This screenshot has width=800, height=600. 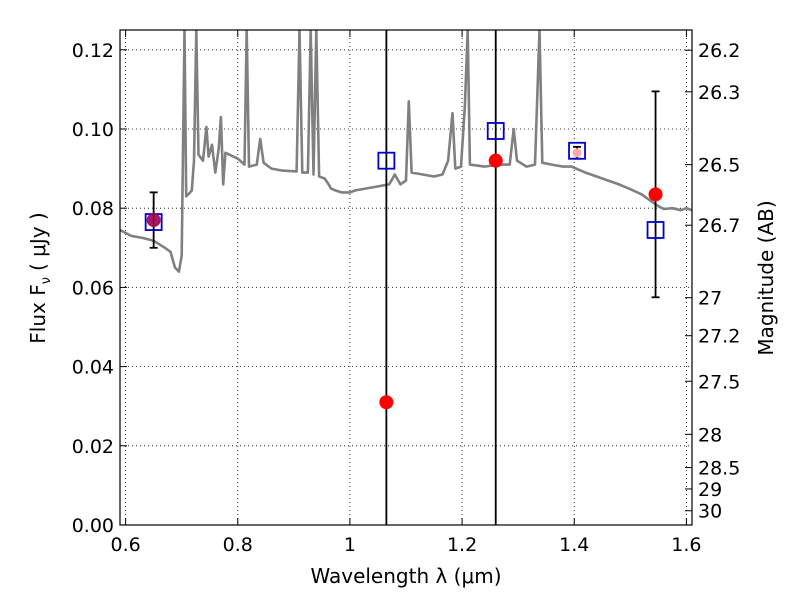 What do you see at coordinates (350, 545) in the screenshot?
I see `x-tick-label: 1` at bounding box center [350, 545].